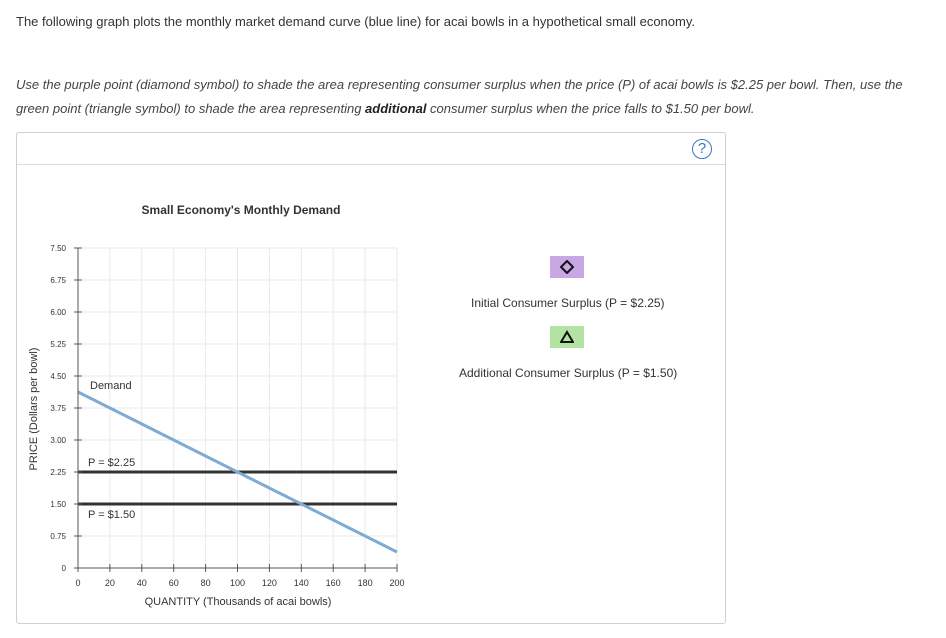  What do you see at coordinates (110, 583) in the screenshot?
I see `x-tick-label: 20` at bounding box center [110, 583].